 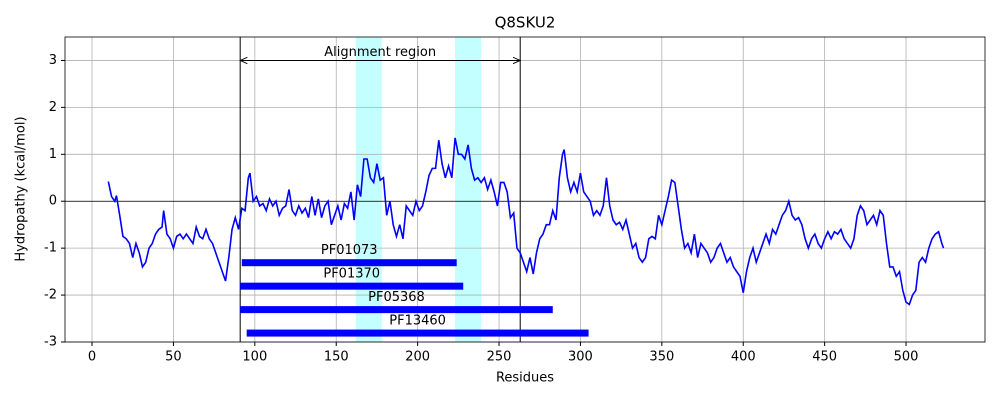 I want to click on domain-label: PF01370, so click(x=351, y=274).